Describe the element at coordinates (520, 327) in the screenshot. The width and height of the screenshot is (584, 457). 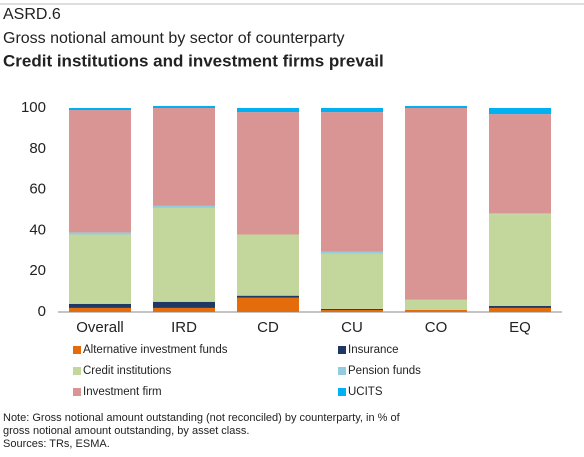
I see `x-tick-label: EQ` at that location.